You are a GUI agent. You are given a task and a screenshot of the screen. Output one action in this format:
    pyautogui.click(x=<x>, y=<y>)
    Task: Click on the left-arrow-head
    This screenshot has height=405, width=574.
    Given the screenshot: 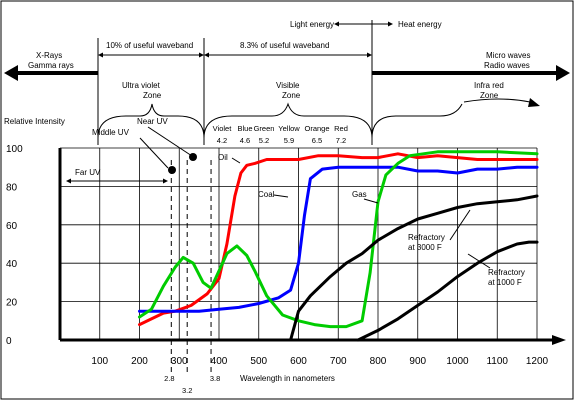 What is the action you would take?
    pyautogui.click(x=11, y=73)
    